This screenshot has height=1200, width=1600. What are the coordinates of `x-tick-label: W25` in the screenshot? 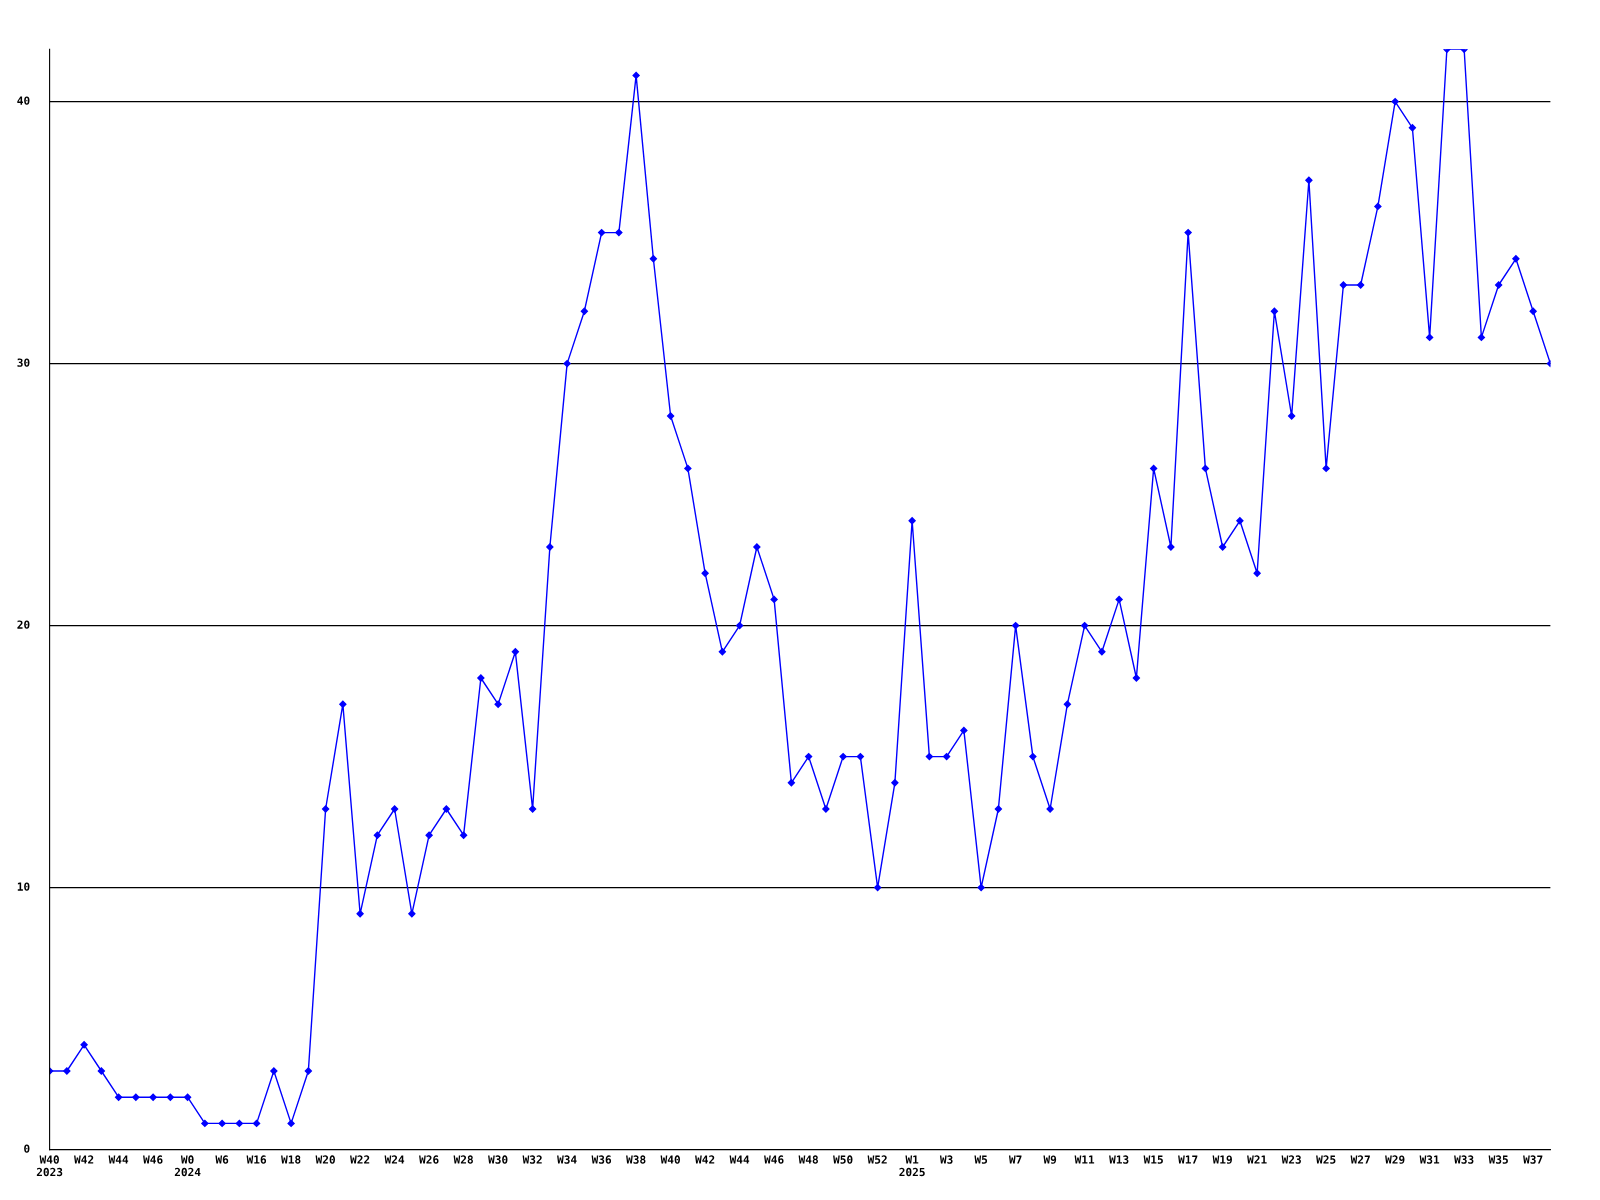 It's located at (1326, 1159).